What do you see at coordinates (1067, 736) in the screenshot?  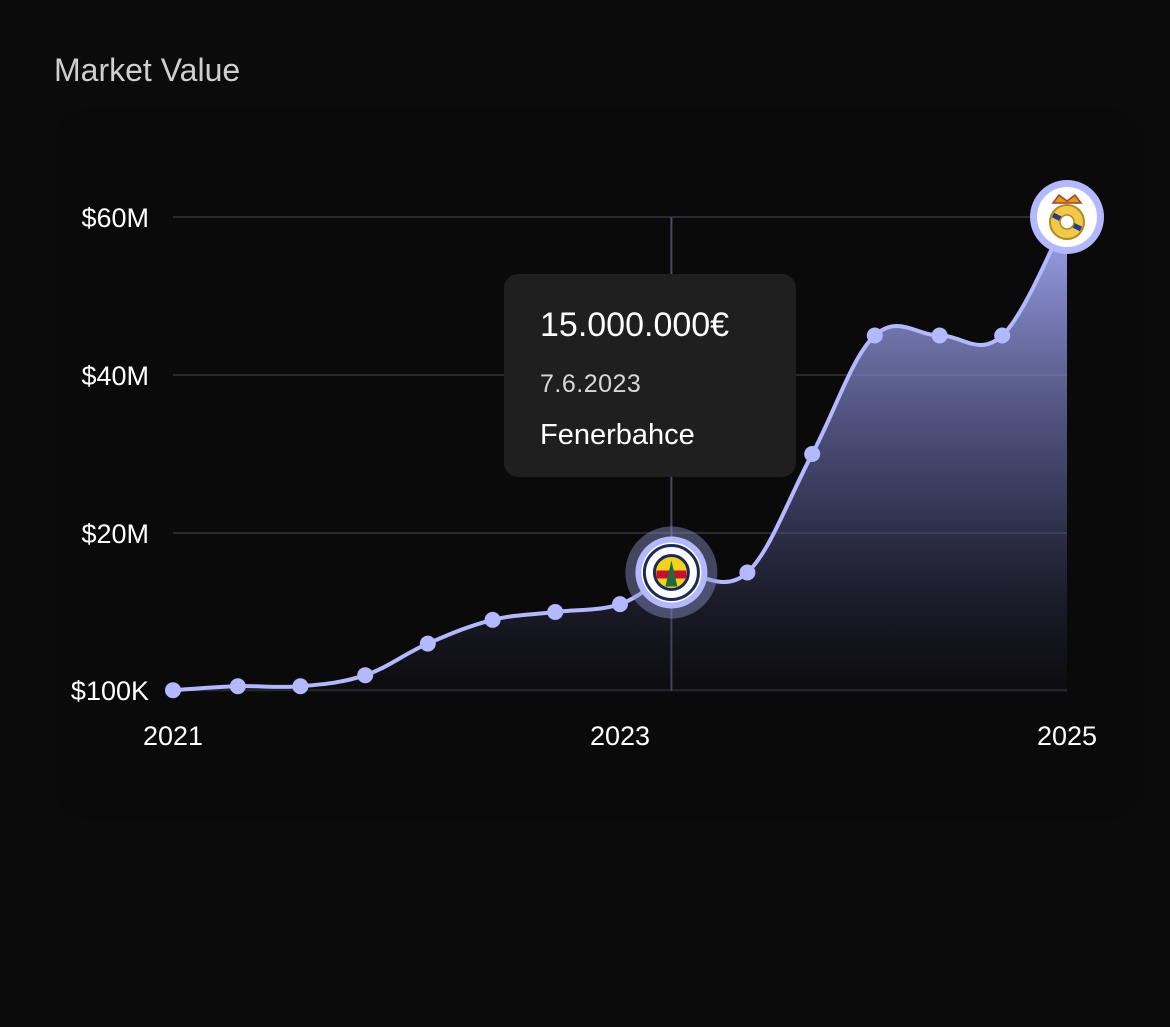 I see `x-tick-label: 2025` at bounding box center [1067, 736].